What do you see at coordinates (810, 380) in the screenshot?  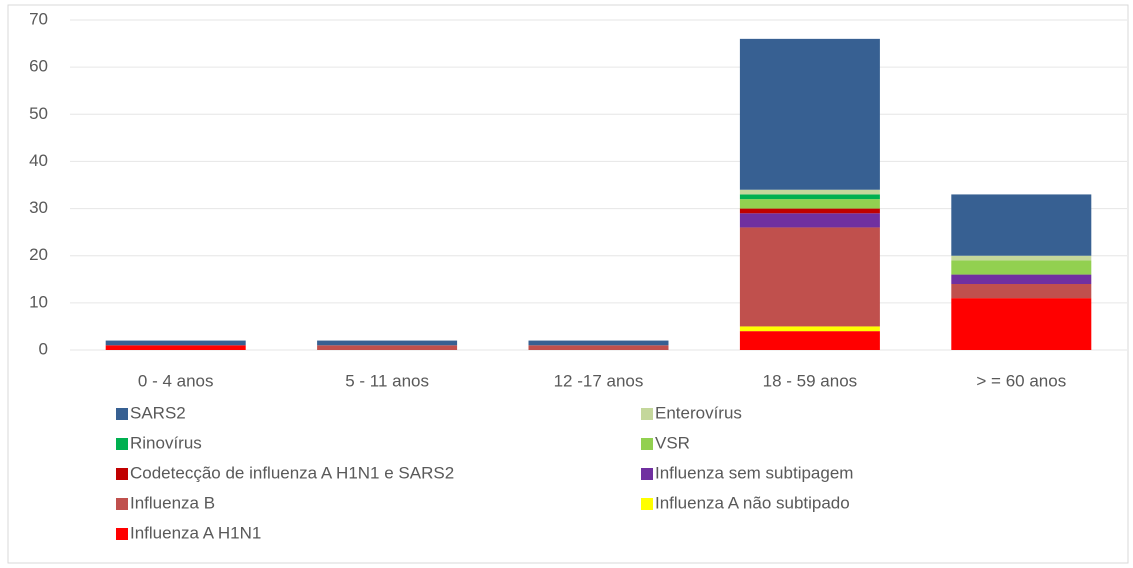 I see `x-tick-label: 18 - 59 anos` at bounding box center [810, 380].